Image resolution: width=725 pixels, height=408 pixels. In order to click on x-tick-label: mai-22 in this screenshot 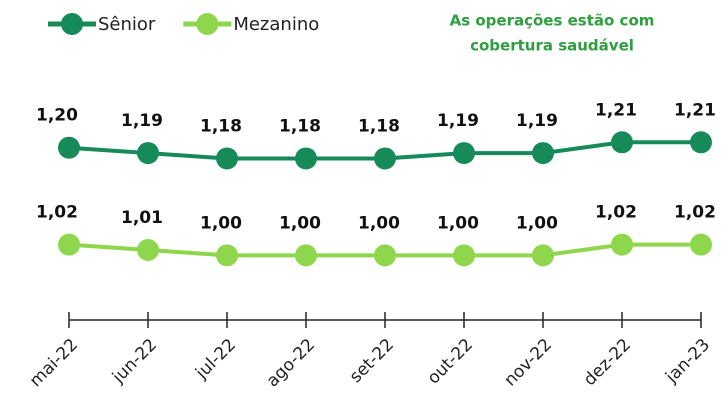, I will do `click(54, 363)`.